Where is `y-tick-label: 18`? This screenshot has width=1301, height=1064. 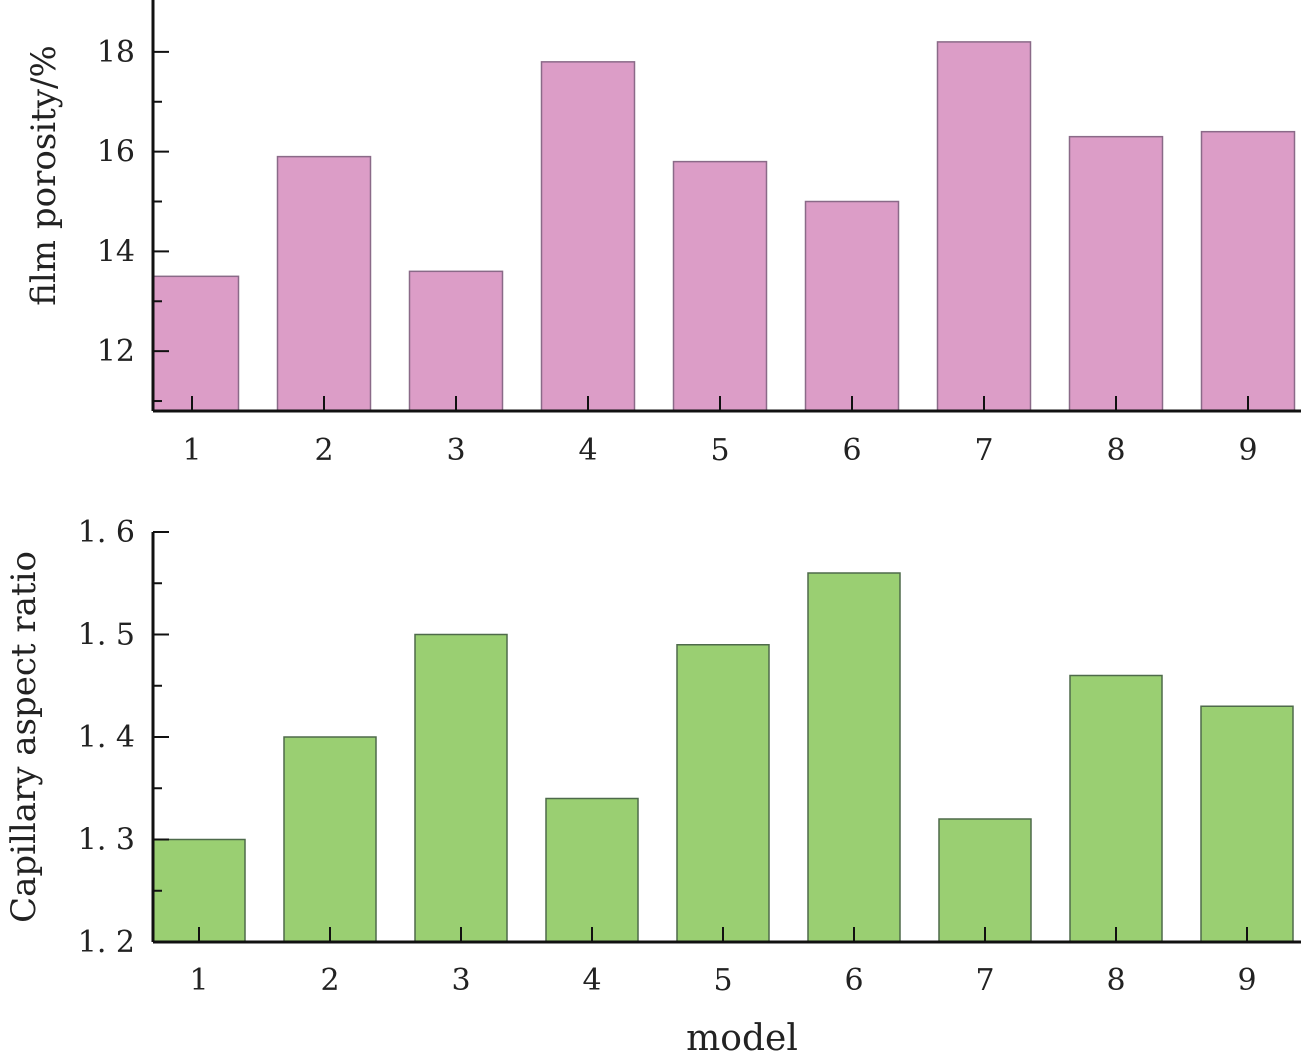 y-tick-label: 18 is located at coordinates (116, 52).